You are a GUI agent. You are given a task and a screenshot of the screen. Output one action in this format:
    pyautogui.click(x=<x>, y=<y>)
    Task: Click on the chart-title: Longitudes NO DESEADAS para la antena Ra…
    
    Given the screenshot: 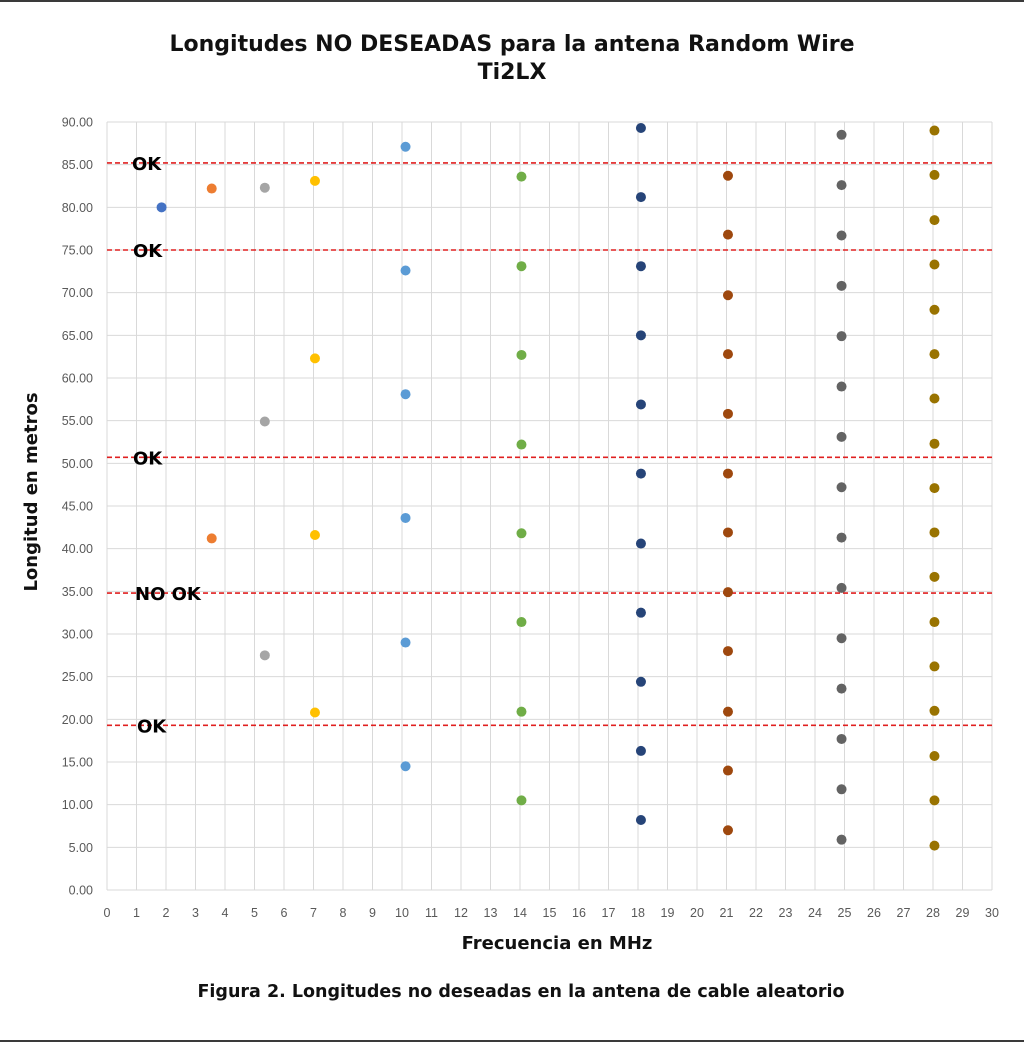 What is the action you would take?
    pyautogui.click(x=512, y=44)
    